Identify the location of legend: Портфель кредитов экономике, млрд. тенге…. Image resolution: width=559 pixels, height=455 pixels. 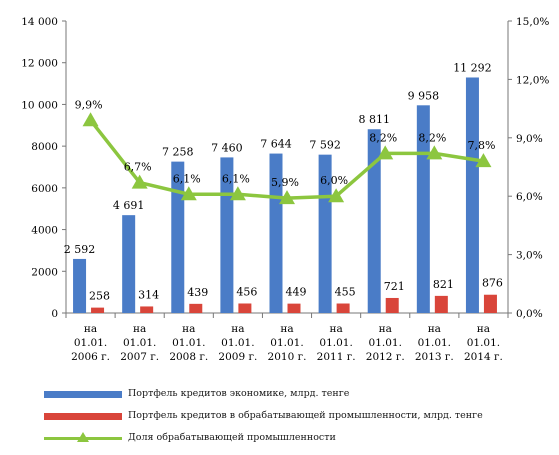
(299, 417).